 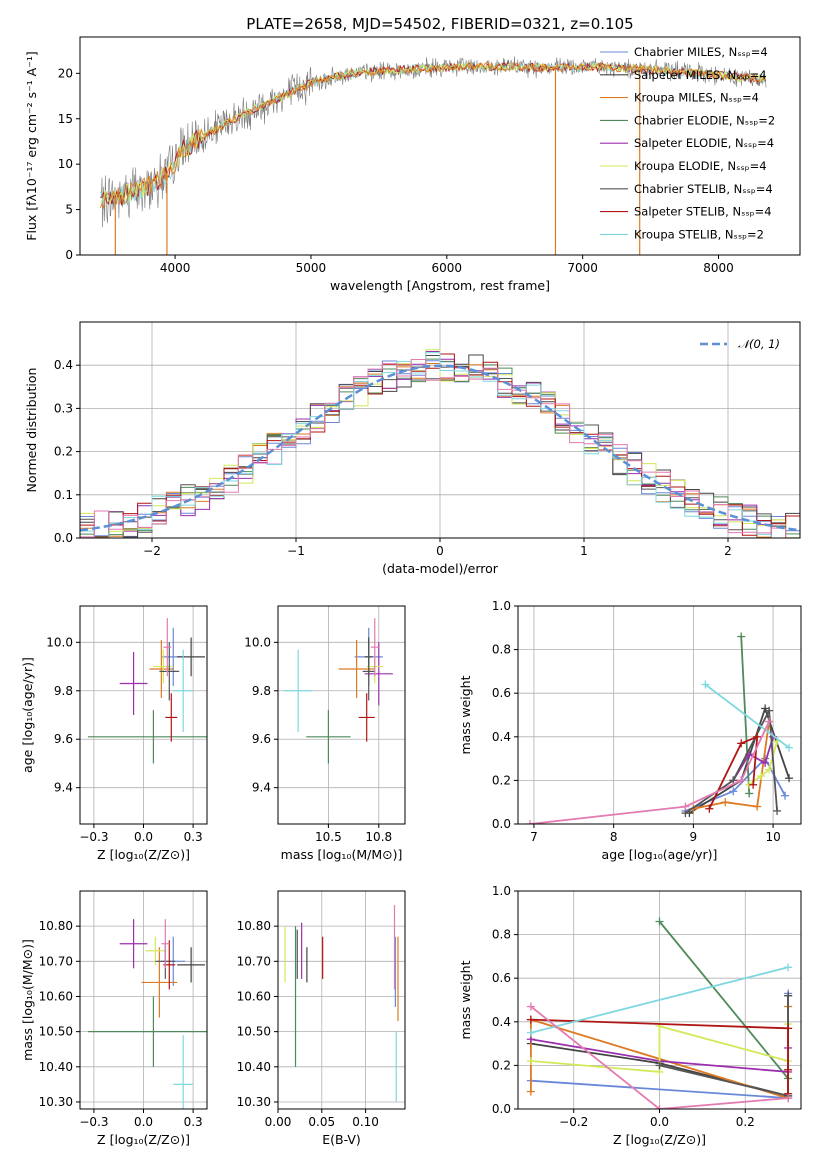 I want to click on legend-label: Kroupa STELIB, Nₛₛₚ=2, so click(x=699, y=234).